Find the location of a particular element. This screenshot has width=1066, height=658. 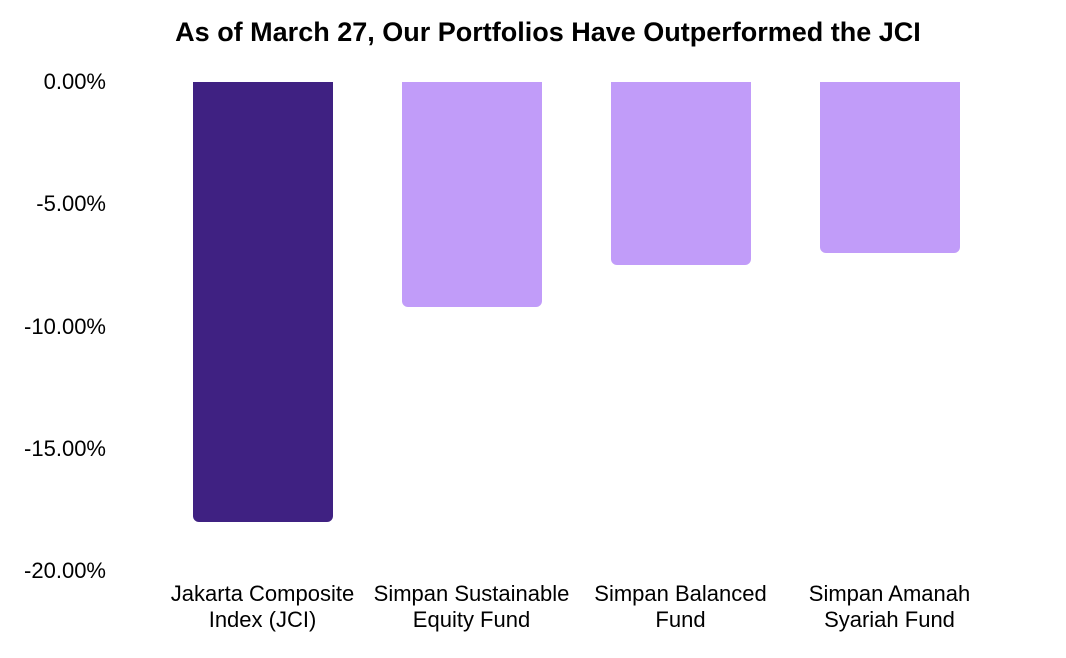

x-category-label-line: Simpan Balanced is located at coordinates (680, 593).